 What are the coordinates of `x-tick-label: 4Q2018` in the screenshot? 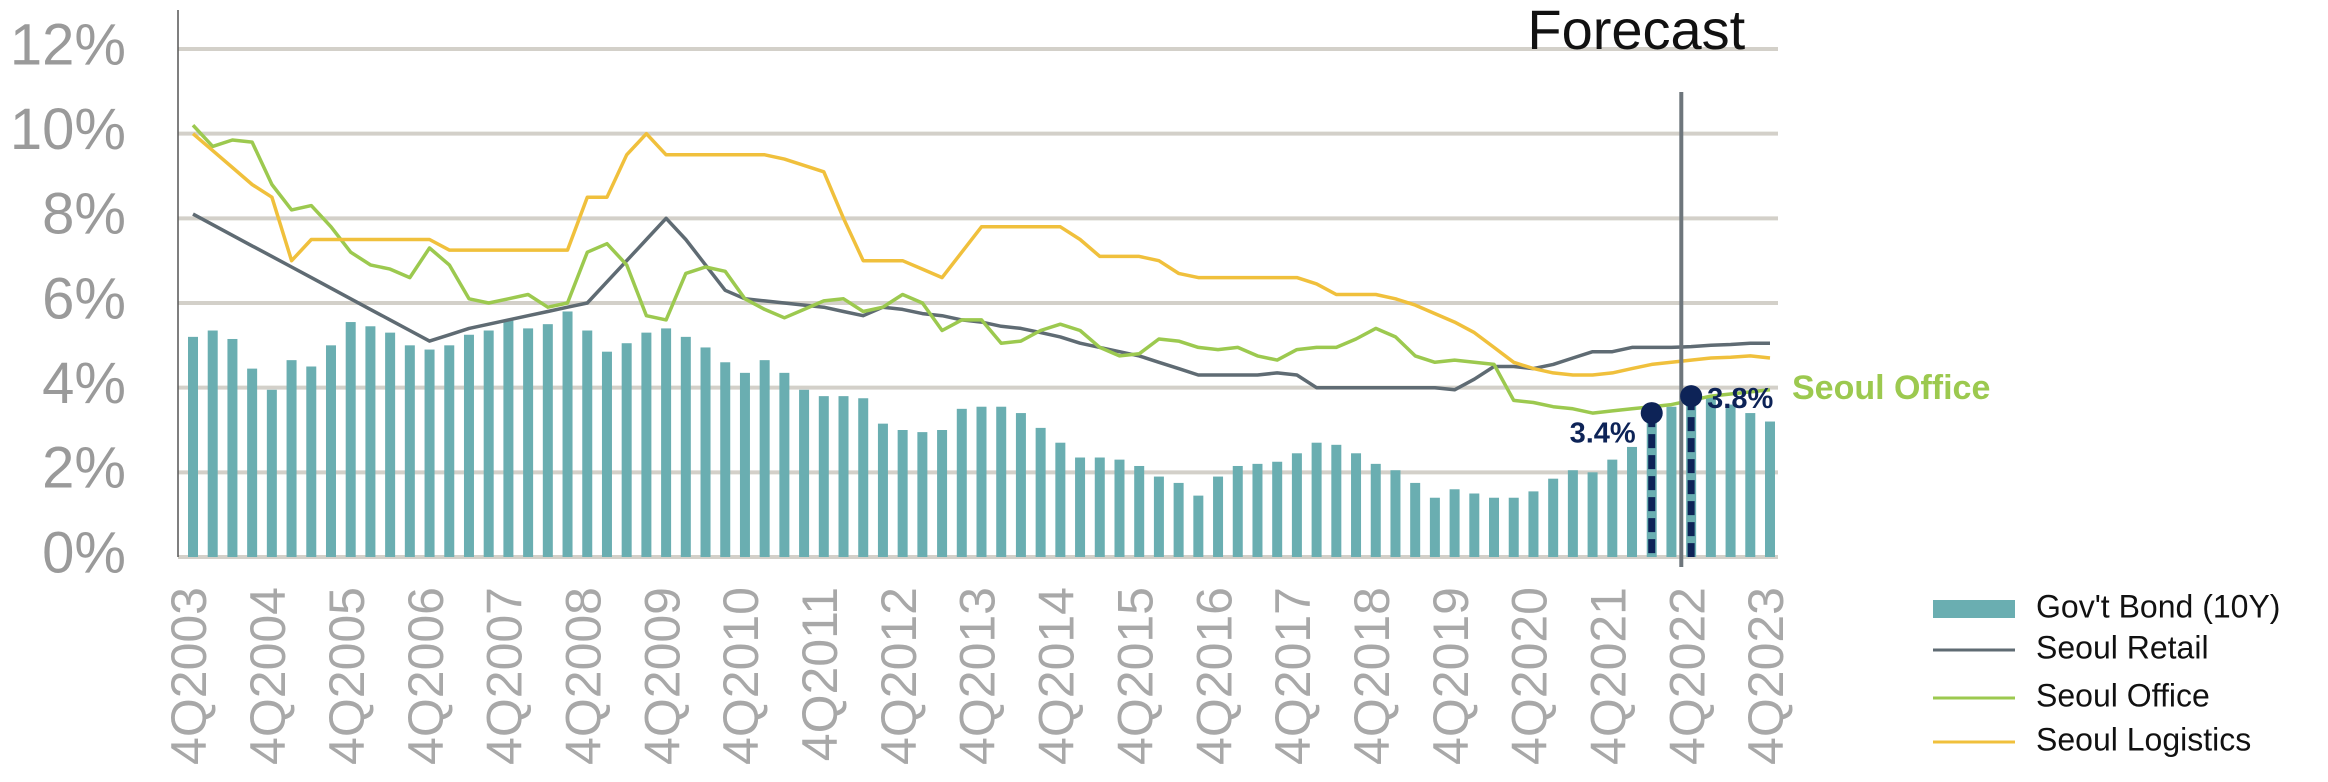 It's located at (1372, 676).